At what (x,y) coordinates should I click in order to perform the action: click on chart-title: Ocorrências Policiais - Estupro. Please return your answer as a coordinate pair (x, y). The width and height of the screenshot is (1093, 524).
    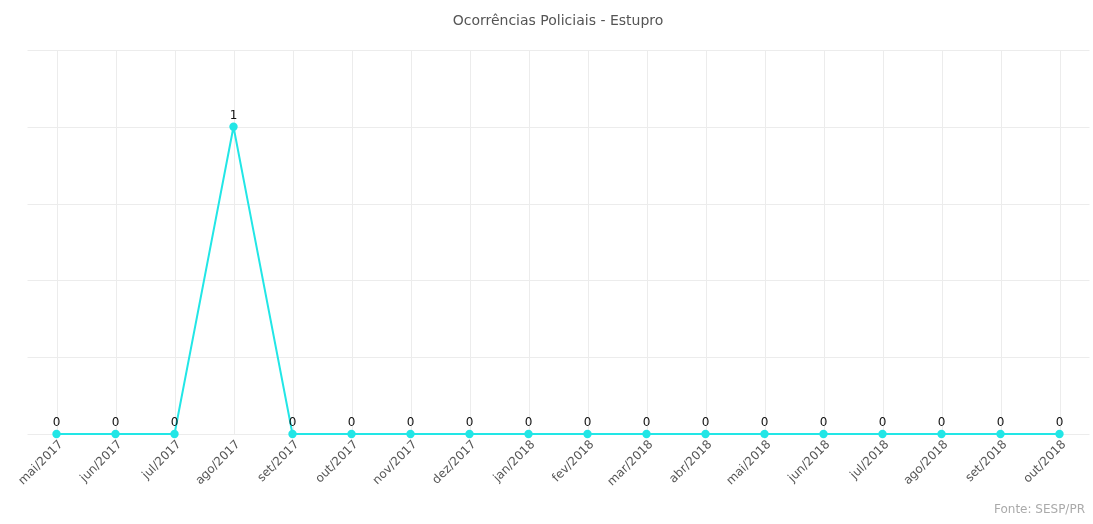
    Looking at the image, I should click on (558, 20).